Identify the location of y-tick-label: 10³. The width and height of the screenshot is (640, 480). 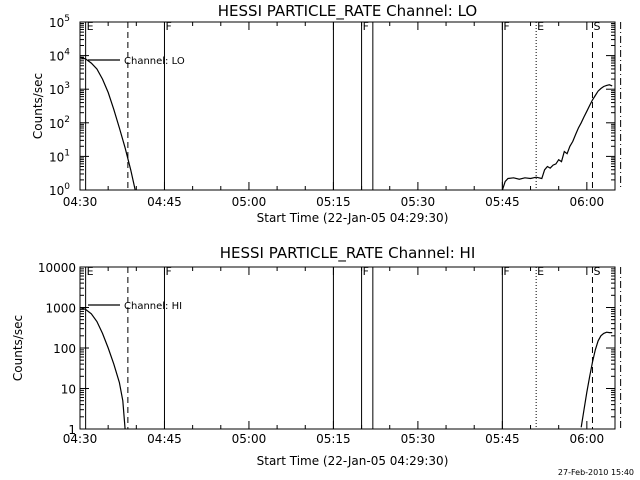
(59, 89).